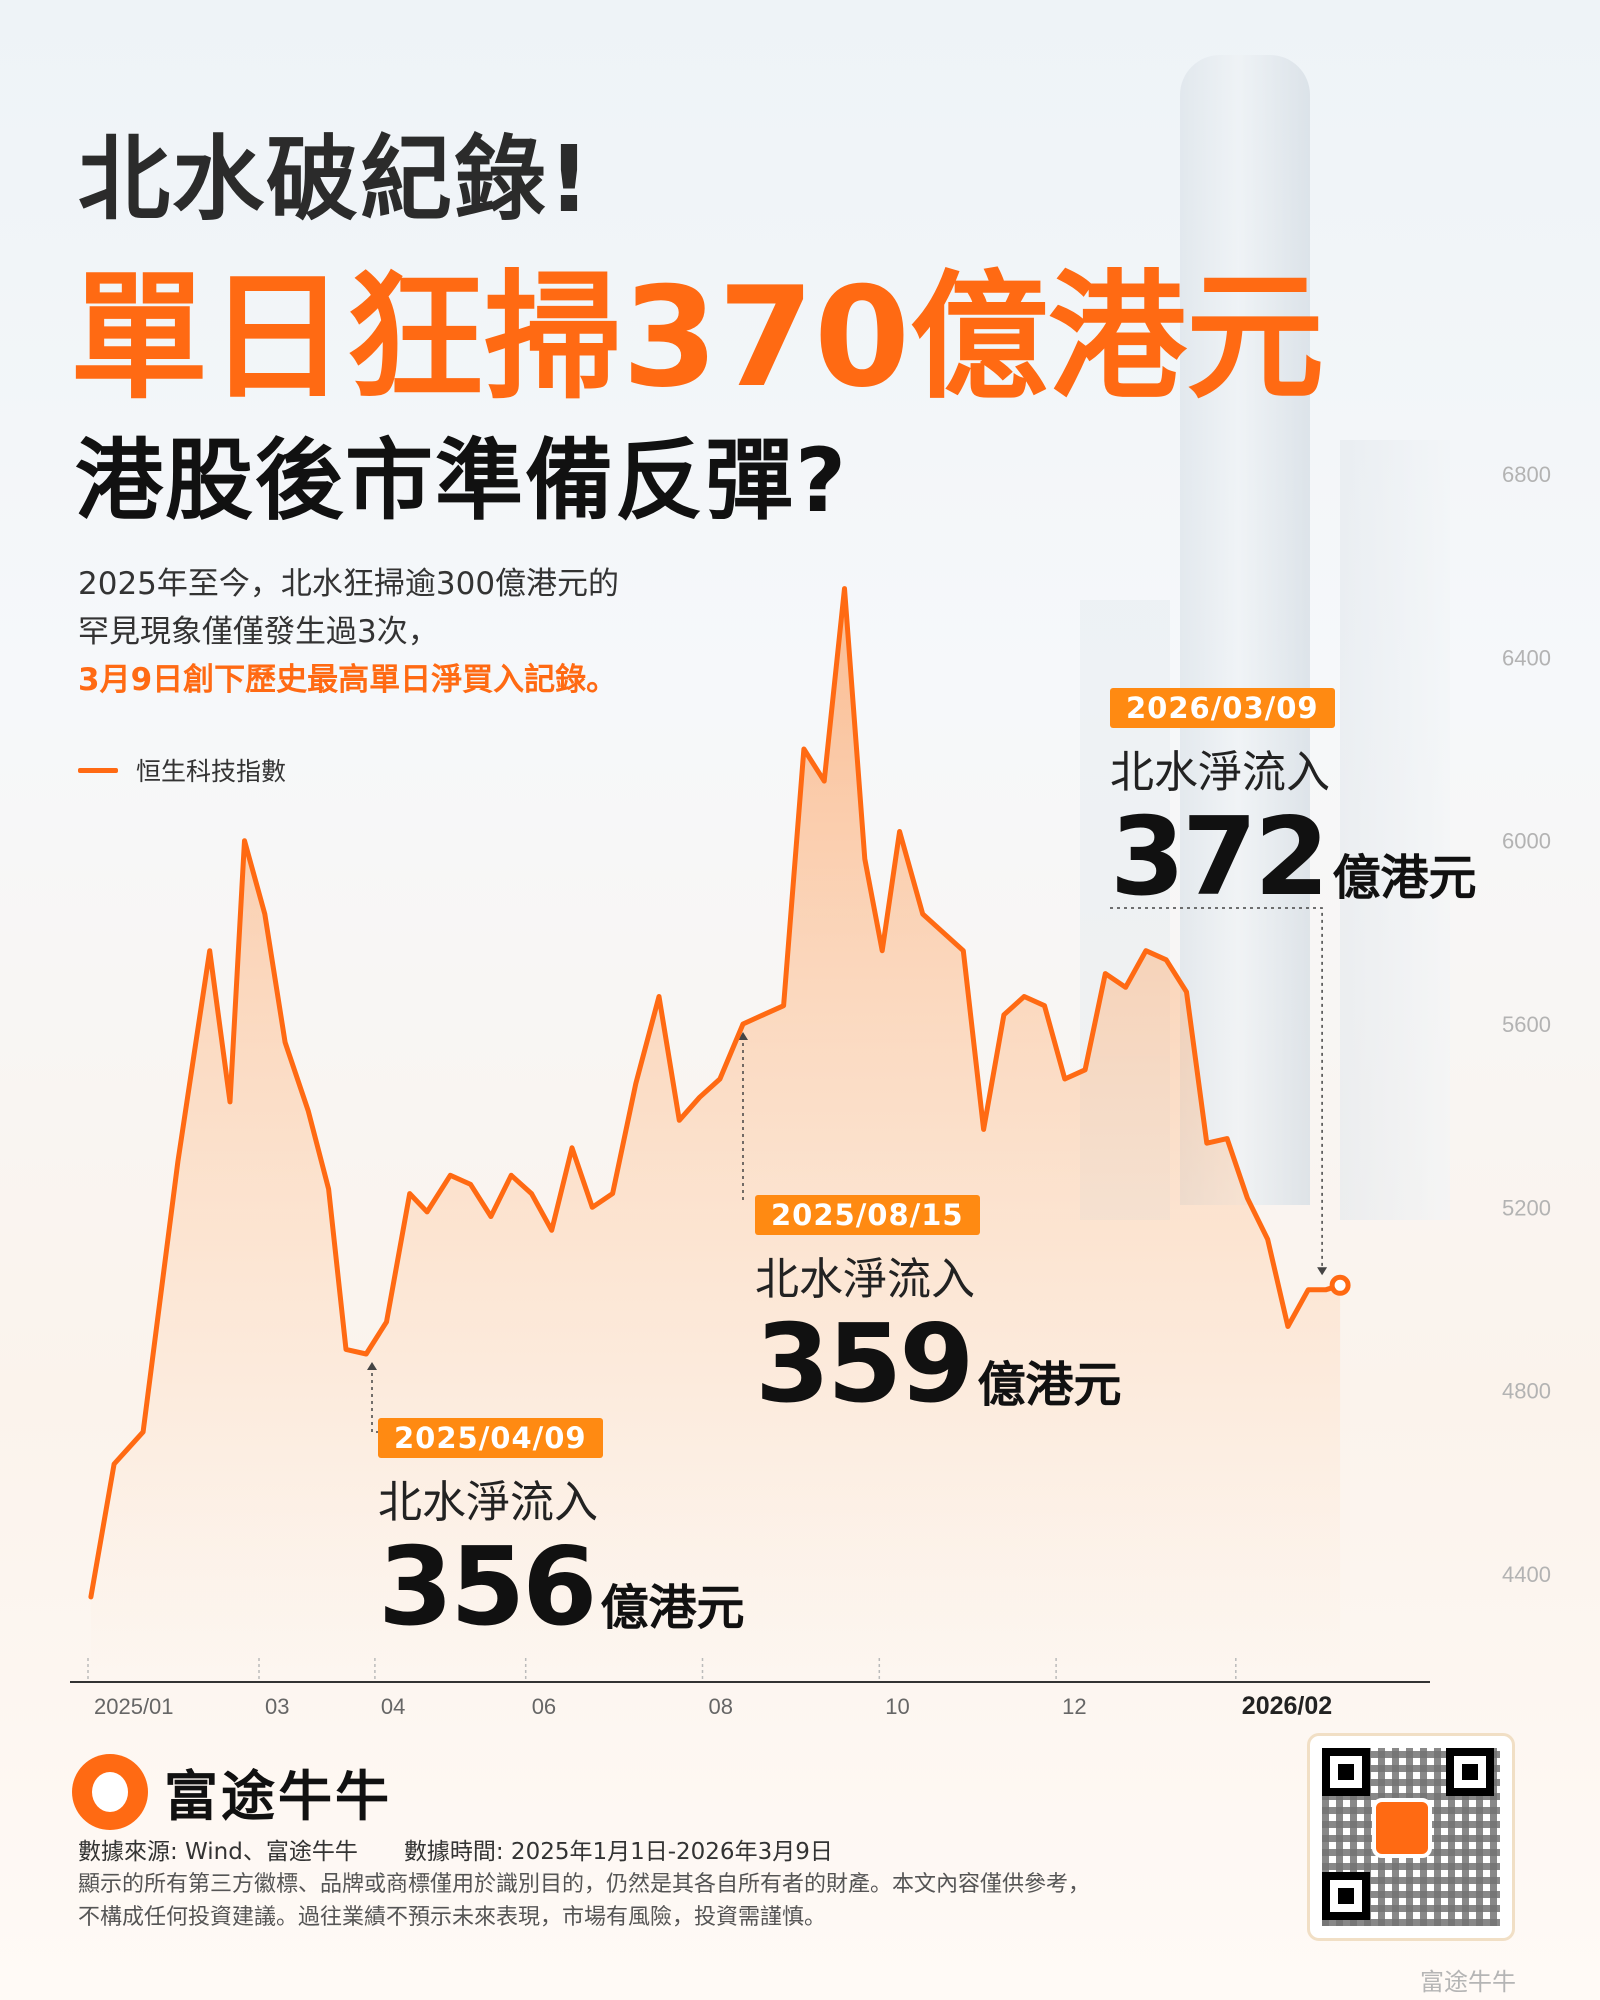  I want to click on brand-logo: 富途牛牛, so click(232, 1791).